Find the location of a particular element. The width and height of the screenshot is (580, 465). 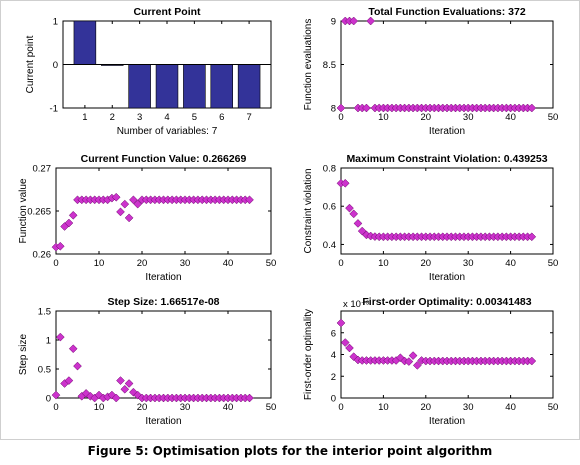

plot5-ytick-label: 0 is located at coordinates (48, 399).